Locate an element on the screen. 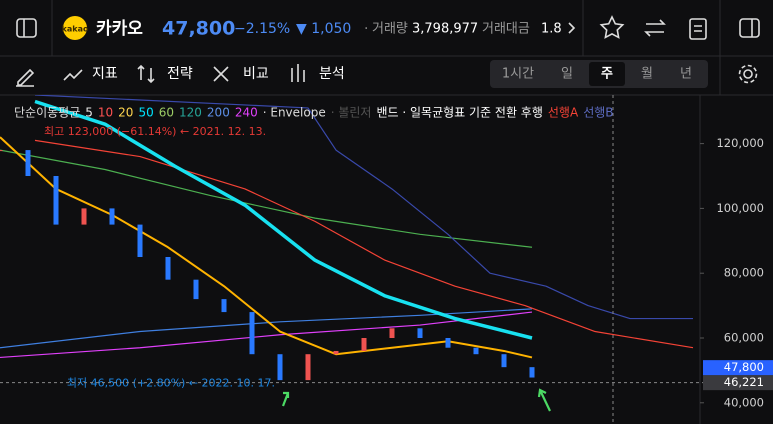  legend-item: 단순이동평균 is located at coordinates (47, 113).